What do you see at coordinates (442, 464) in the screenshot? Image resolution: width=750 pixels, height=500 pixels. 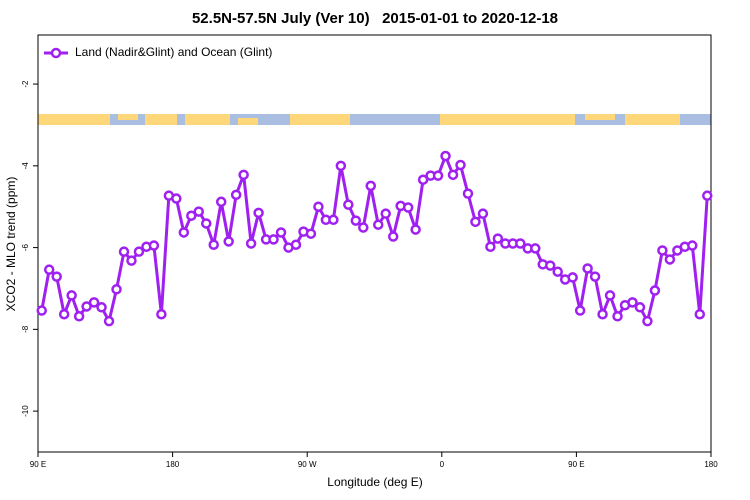 I see `x-tick-label: 0` at bounding box center [442, 464].